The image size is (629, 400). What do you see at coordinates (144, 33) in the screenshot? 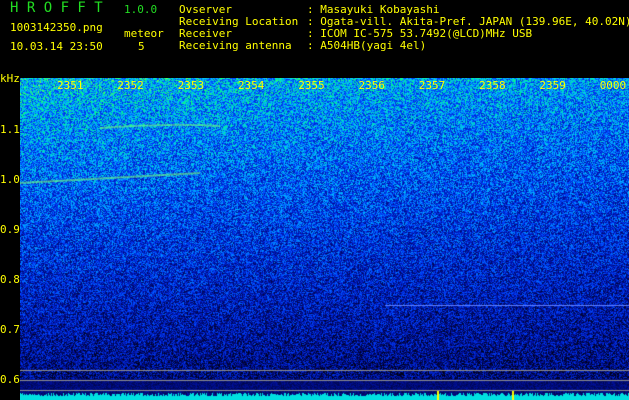
I see `meteor-label: meteor` at bounding box center [144, 33].